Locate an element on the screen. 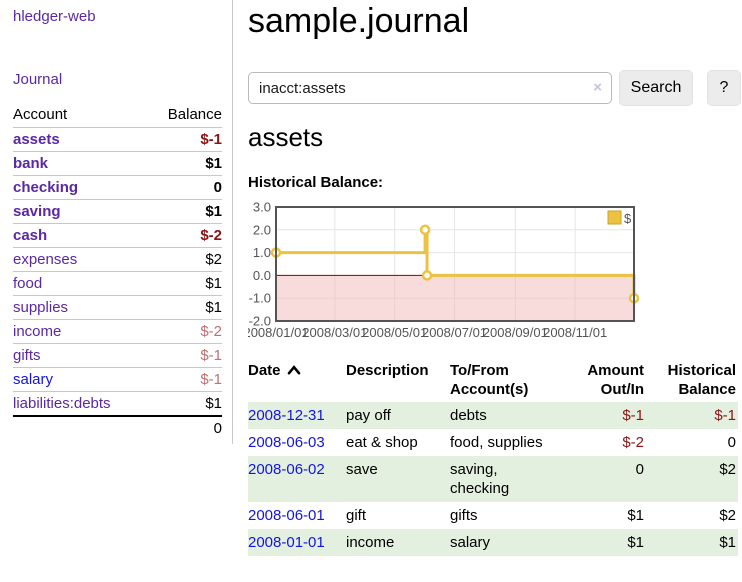  transaction-balance: 0 is located at coordinates (731, 442).